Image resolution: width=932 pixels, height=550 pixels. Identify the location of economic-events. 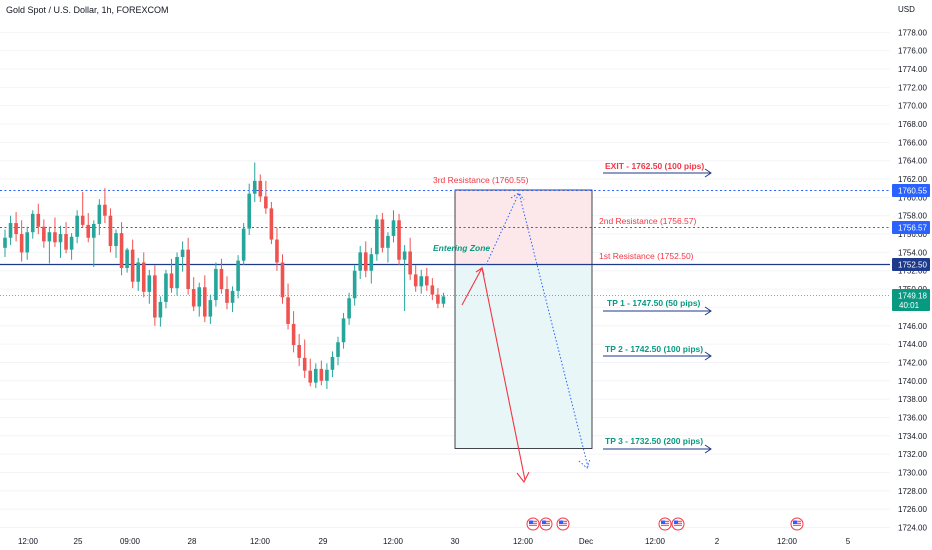
(665, 524).